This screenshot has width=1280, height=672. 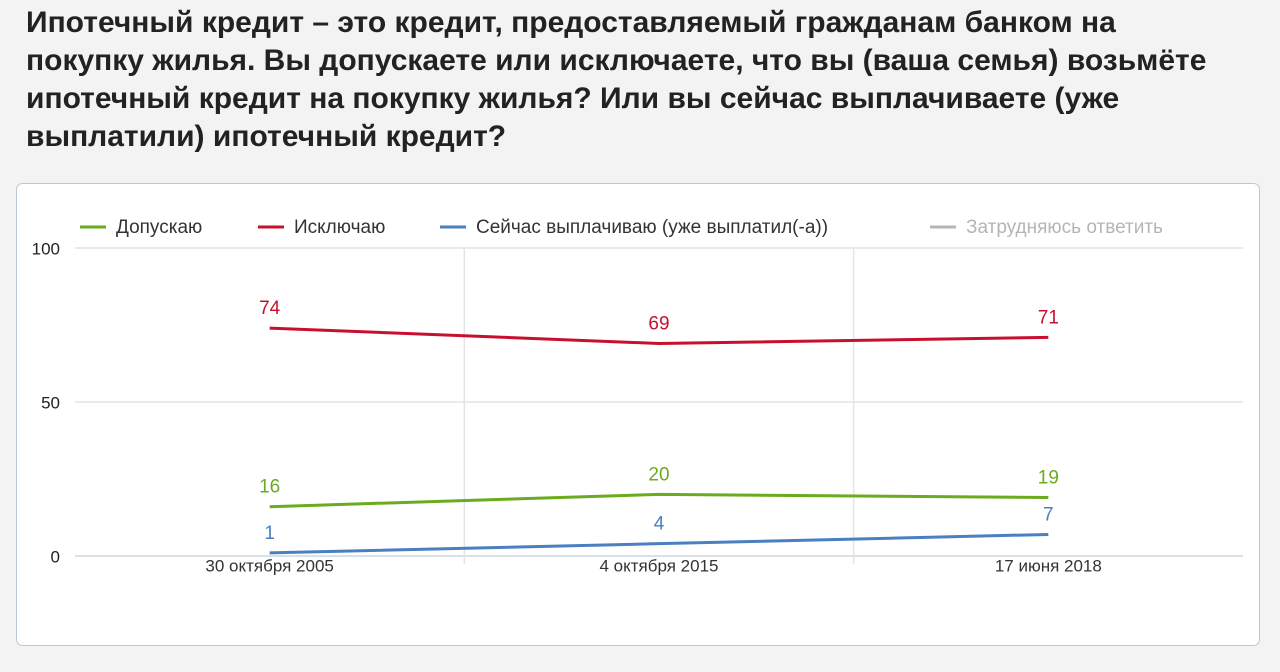 What do you see at coordinates (269, 533) in the screenshot?
I see `data-label: 1` at bounding box center [269, 533].